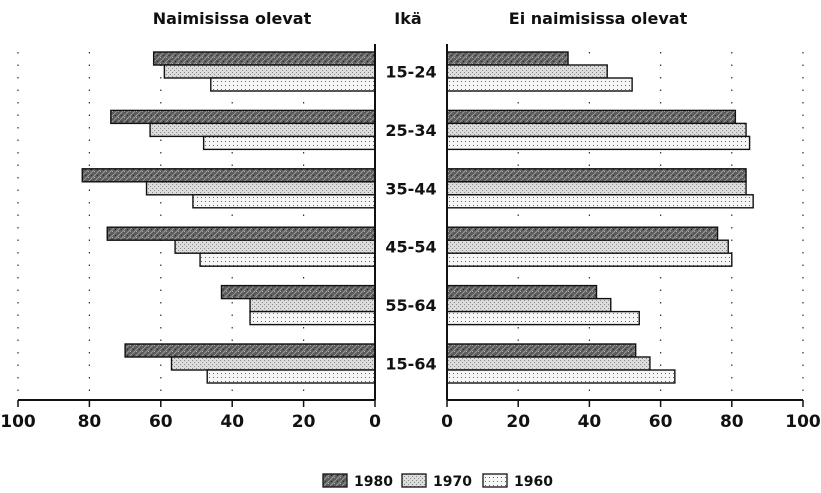  Describe the element at coordinates (410, 305) in the screenshot. I see `age-label: 55-64` at that location.